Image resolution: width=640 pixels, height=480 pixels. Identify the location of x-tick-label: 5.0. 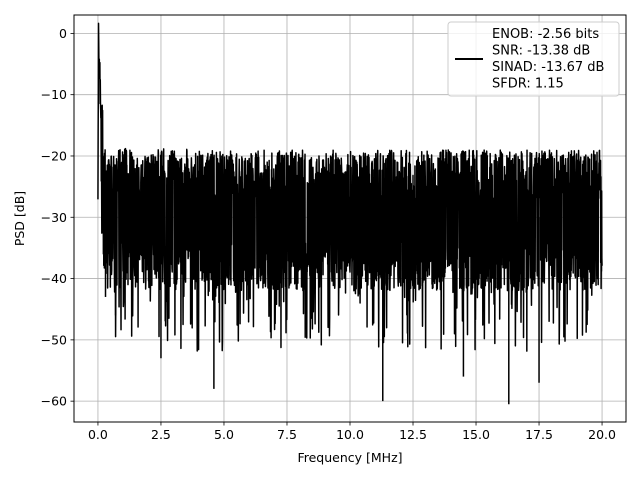
(224, 434).